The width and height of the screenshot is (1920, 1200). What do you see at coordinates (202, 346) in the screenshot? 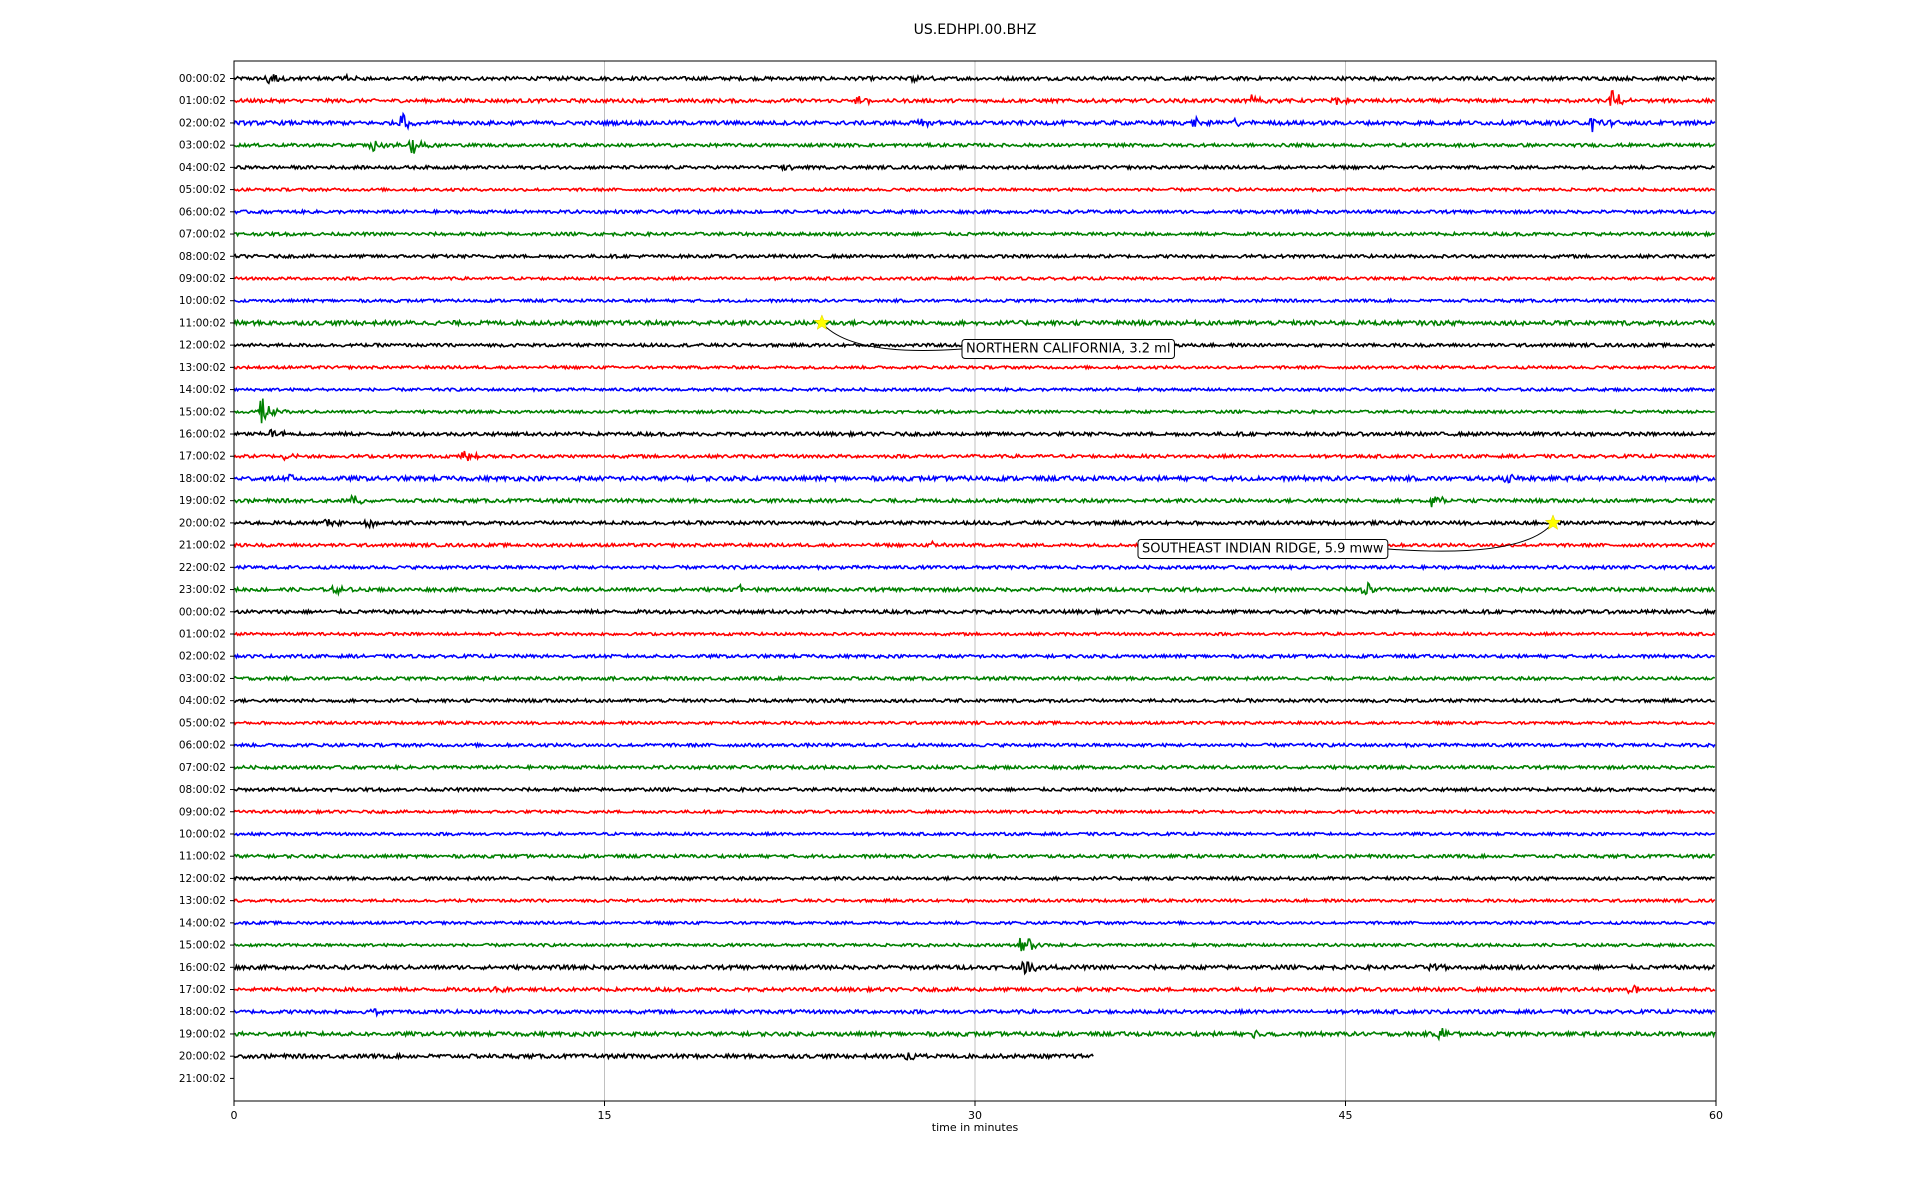
I see `row-label-12: 12:00:02` at bounding box center [202, 346].